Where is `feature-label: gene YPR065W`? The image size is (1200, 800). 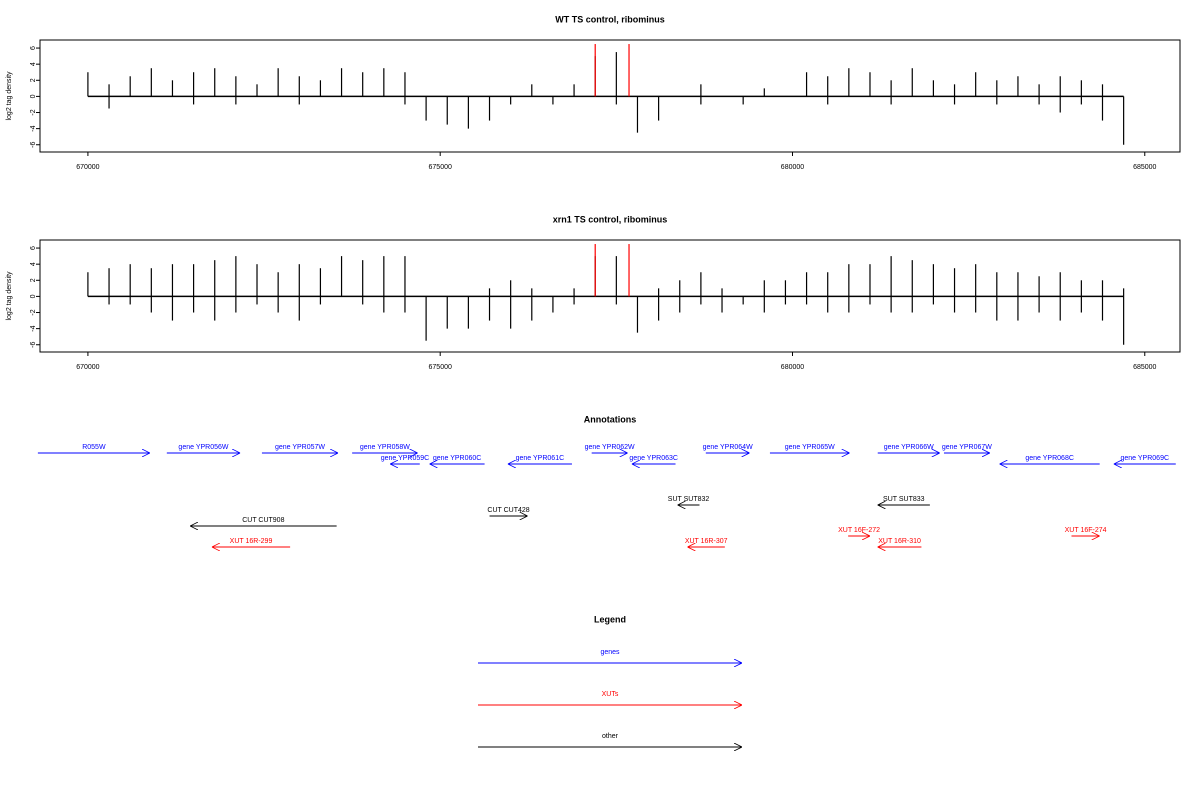
feature-label: gene YPR065W is located at coordinates (810, 447).